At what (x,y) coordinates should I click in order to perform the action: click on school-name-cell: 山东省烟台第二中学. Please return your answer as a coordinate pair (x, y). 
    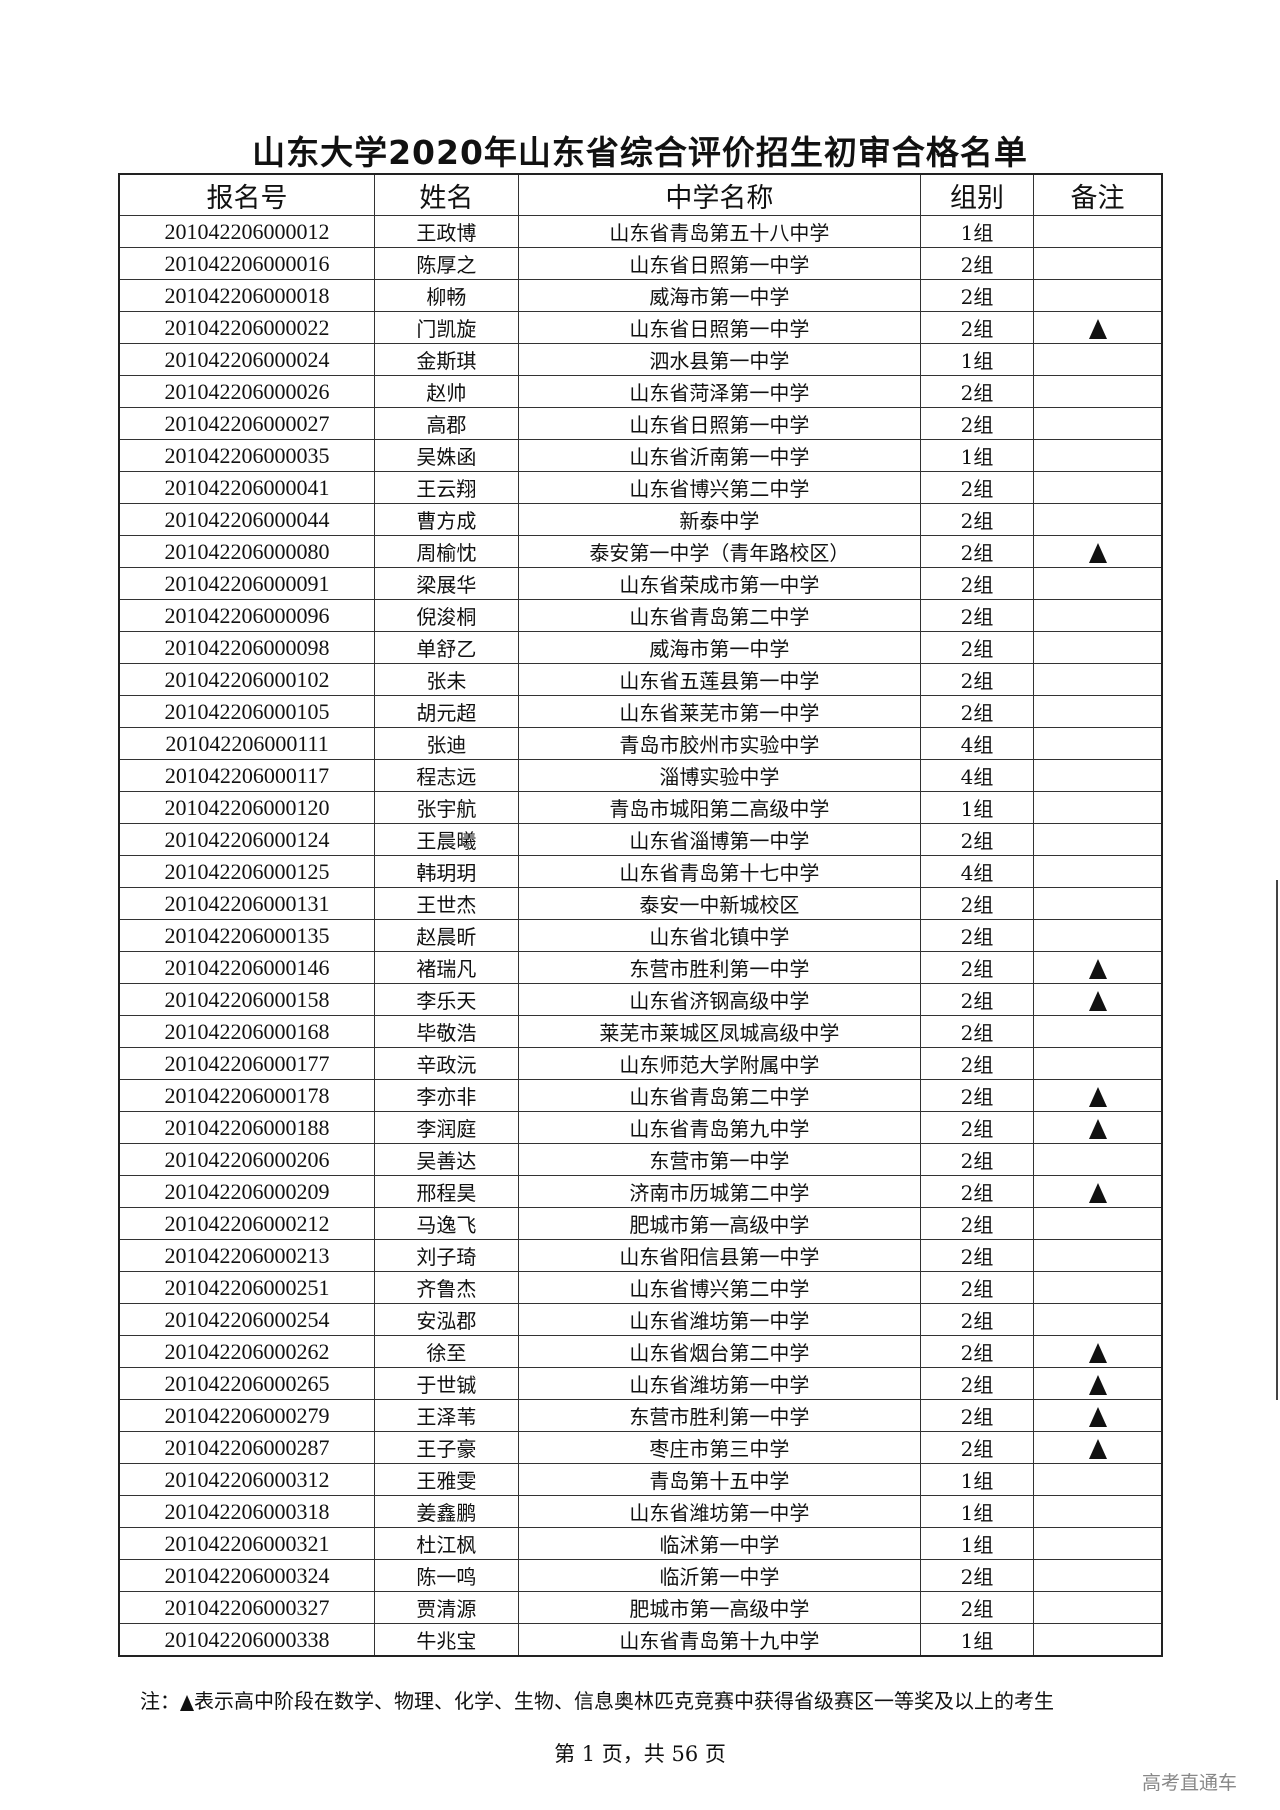
    Looking at the image, I should click on (719, 1351).